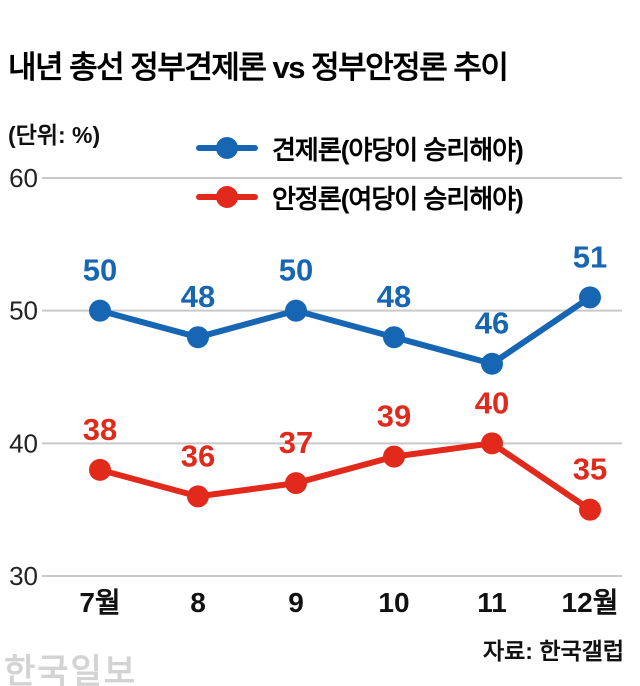 This screenshot has width=640, height=686. What do you see at coordinates (398, 198) in the screenshot?
I see `legend-label-stability-theory: 안정론(여당이 승리해야)` at bounding box center [398, 198].